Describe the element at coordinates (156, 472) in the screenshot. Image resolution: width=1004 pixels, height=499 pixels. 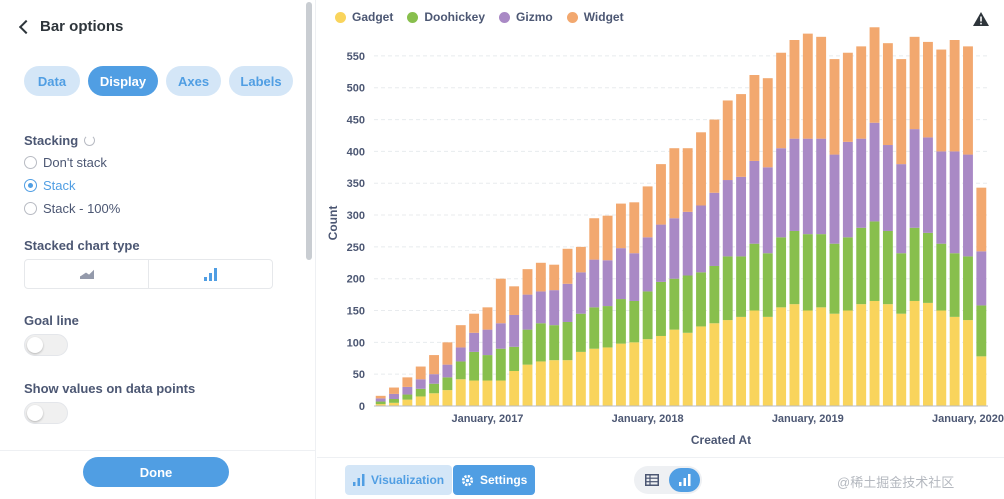
I see `done-button: Done` at that location.